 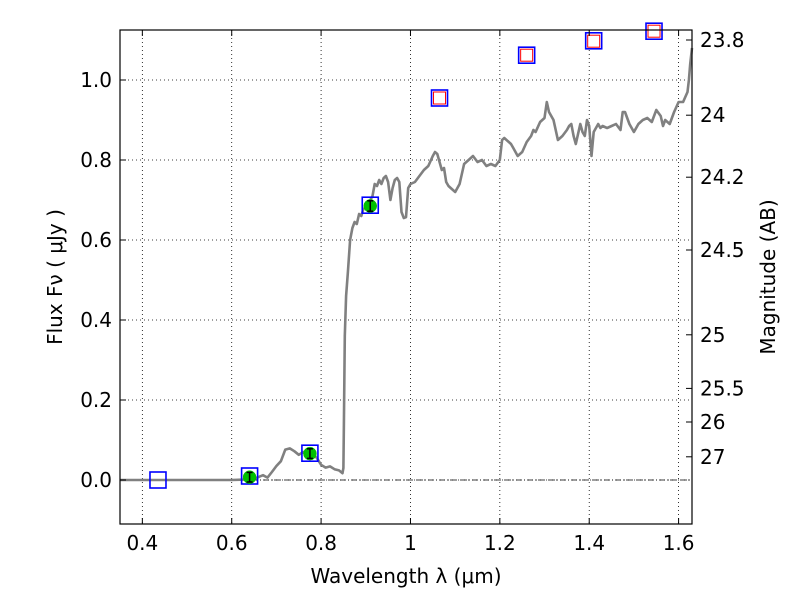 What do you see at coordinates (679, 543) in the screenshot?
I see `x-tick-label-6: 1.6` at bounding box center [679, 543].